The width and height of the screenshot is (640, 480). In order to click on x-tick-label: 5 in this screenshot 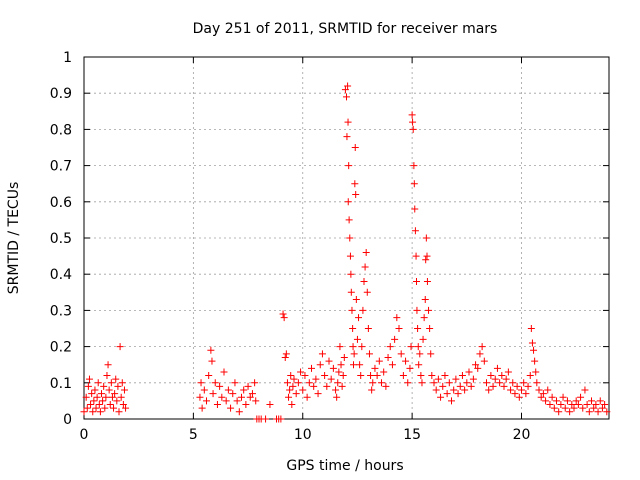, I will do `click(193, 435)`.